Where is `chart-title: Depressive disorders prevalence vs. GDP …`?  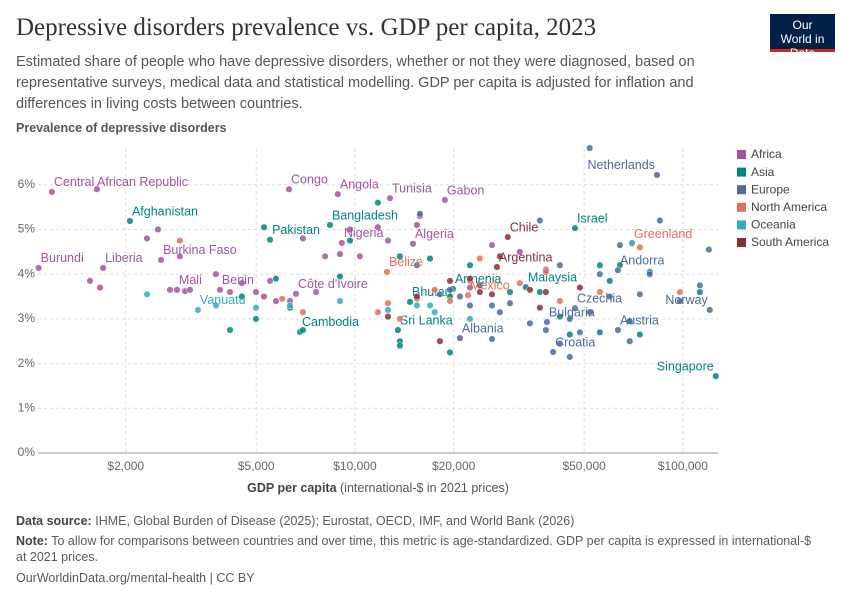 chart-title: Depressive disorders prevalence vs. GDP … is located at coordinates (306, 27).